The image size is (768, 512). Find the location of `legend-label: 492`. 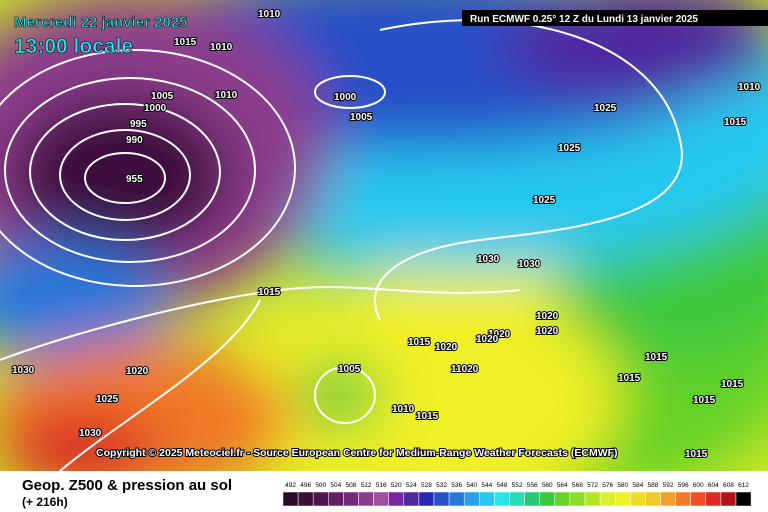

legend-label: 492 is located at coordinates (290, 485).